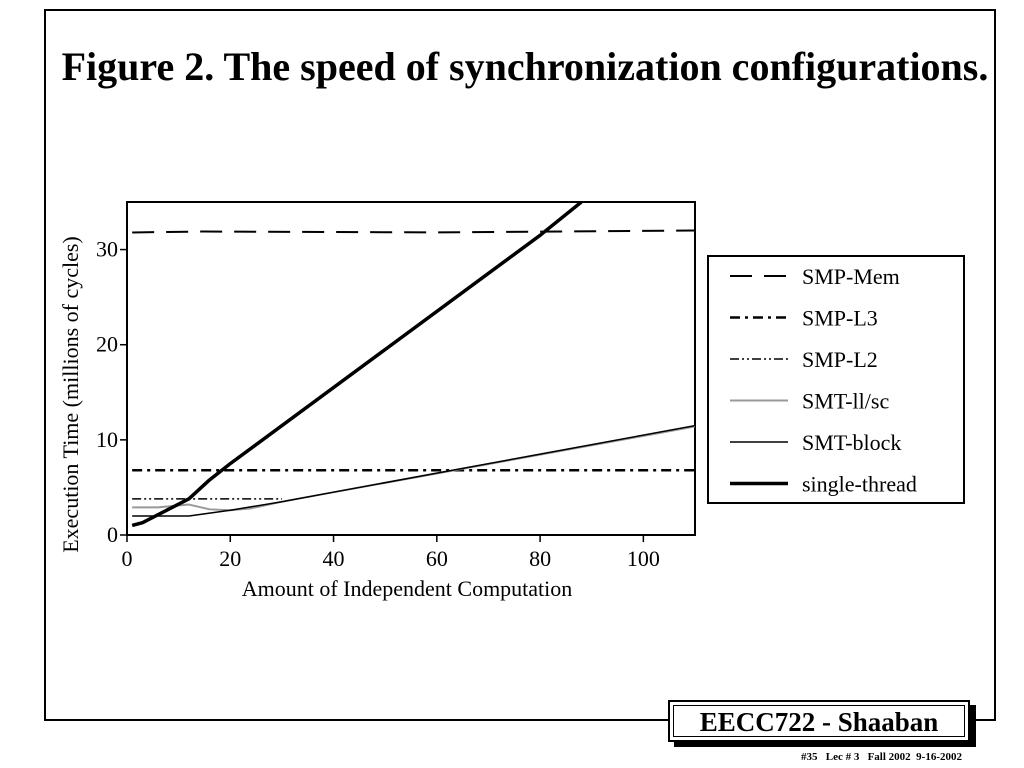  I want to click on y-tick-label: 30, so click(107, 249).